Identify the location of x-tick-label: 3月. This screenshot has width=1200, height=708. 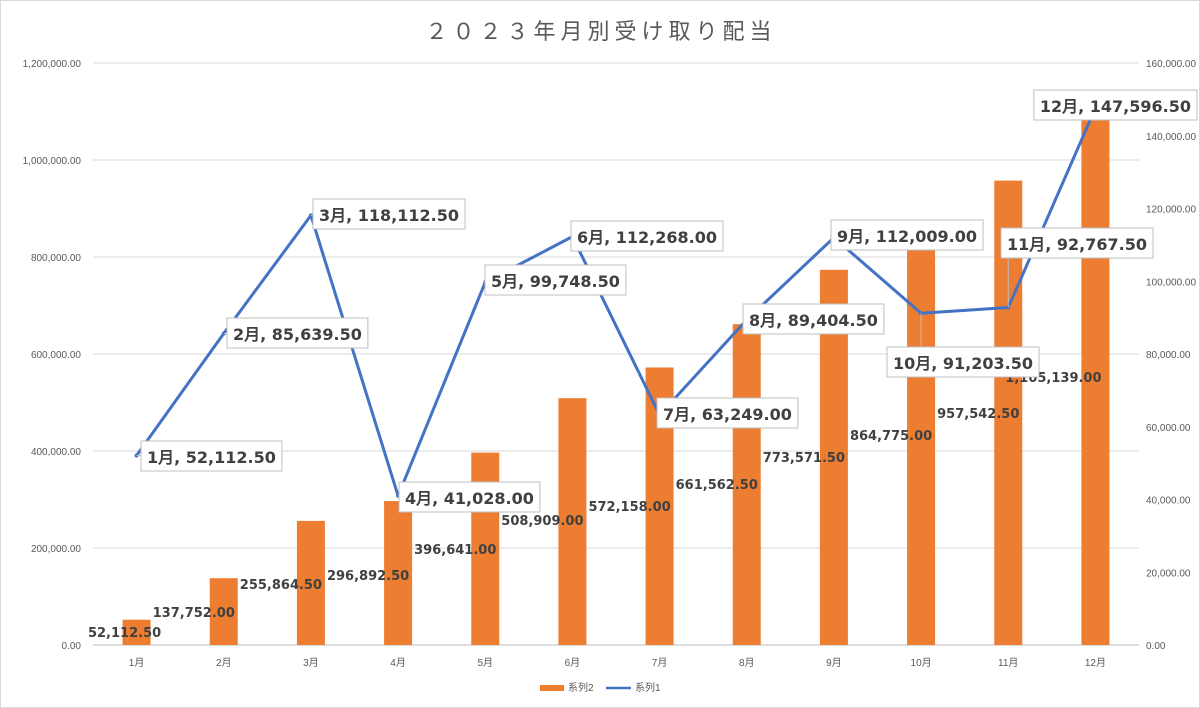
(311, 663).